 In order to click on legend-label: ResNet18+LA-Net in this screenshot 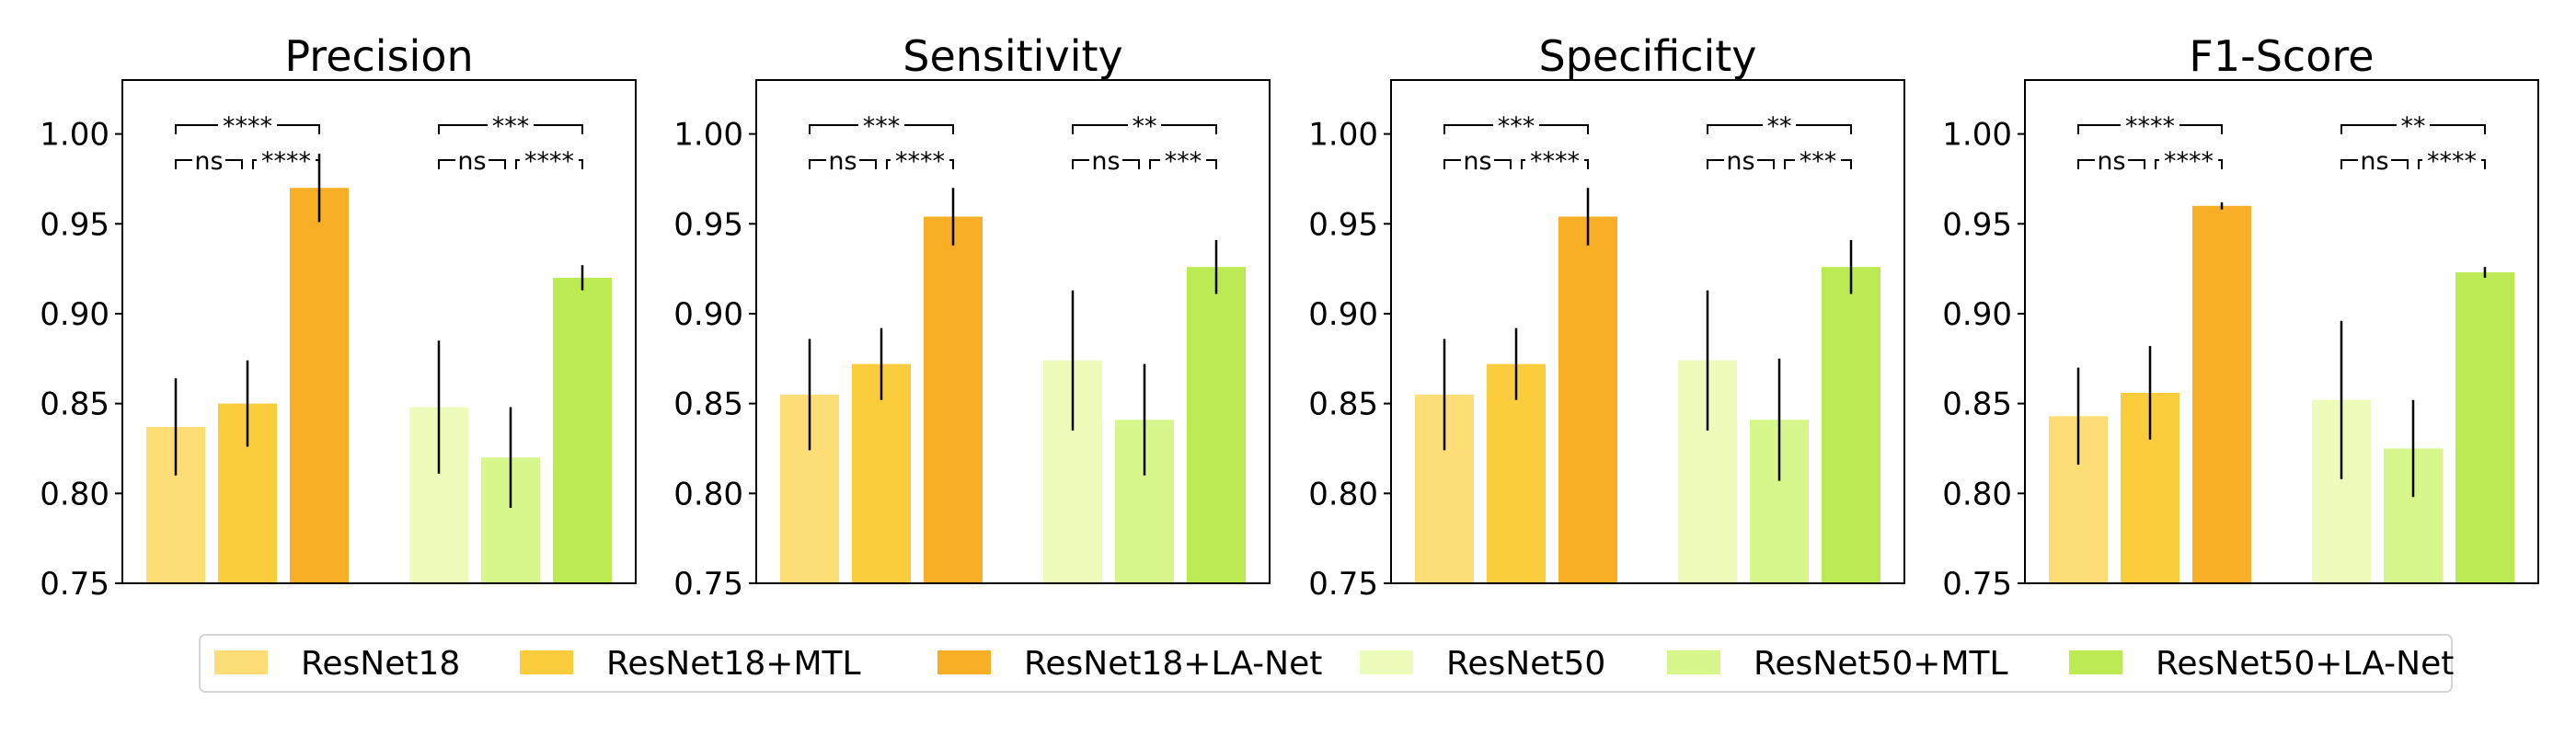, I will do `click(1173, 664)`.